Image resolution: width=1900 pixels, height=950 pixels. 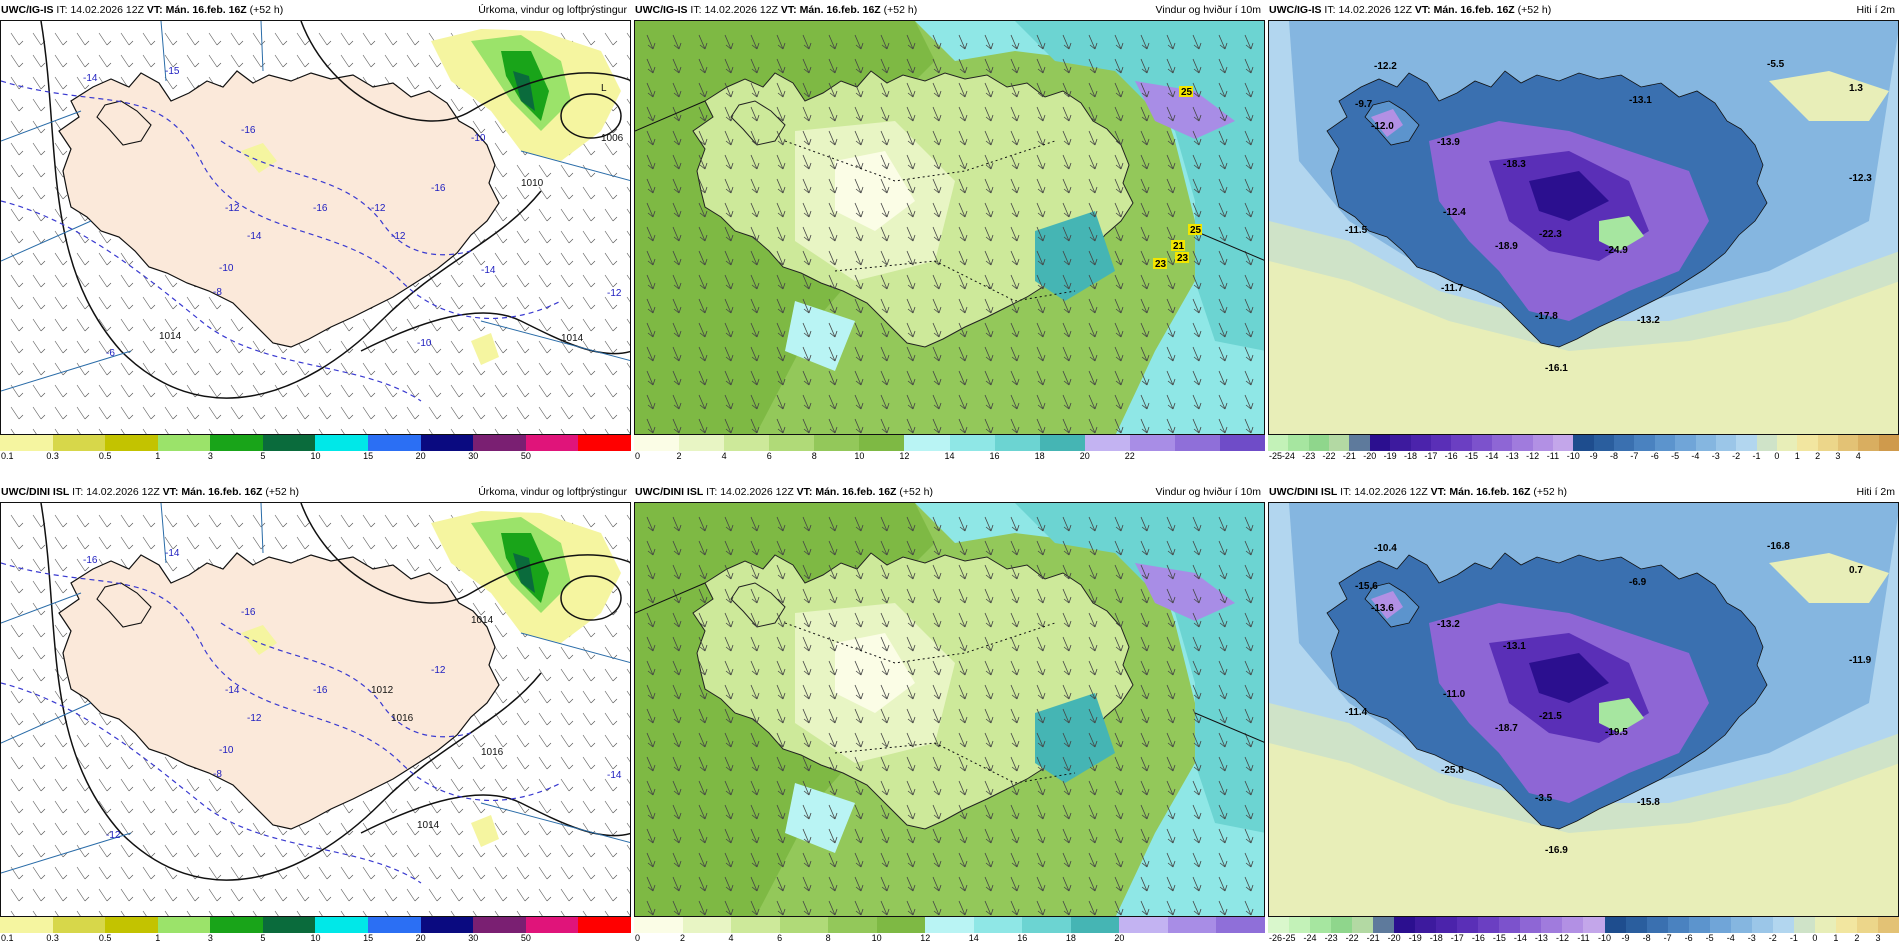 I want to click on map-label: 1016, so click(x=492, y=752).